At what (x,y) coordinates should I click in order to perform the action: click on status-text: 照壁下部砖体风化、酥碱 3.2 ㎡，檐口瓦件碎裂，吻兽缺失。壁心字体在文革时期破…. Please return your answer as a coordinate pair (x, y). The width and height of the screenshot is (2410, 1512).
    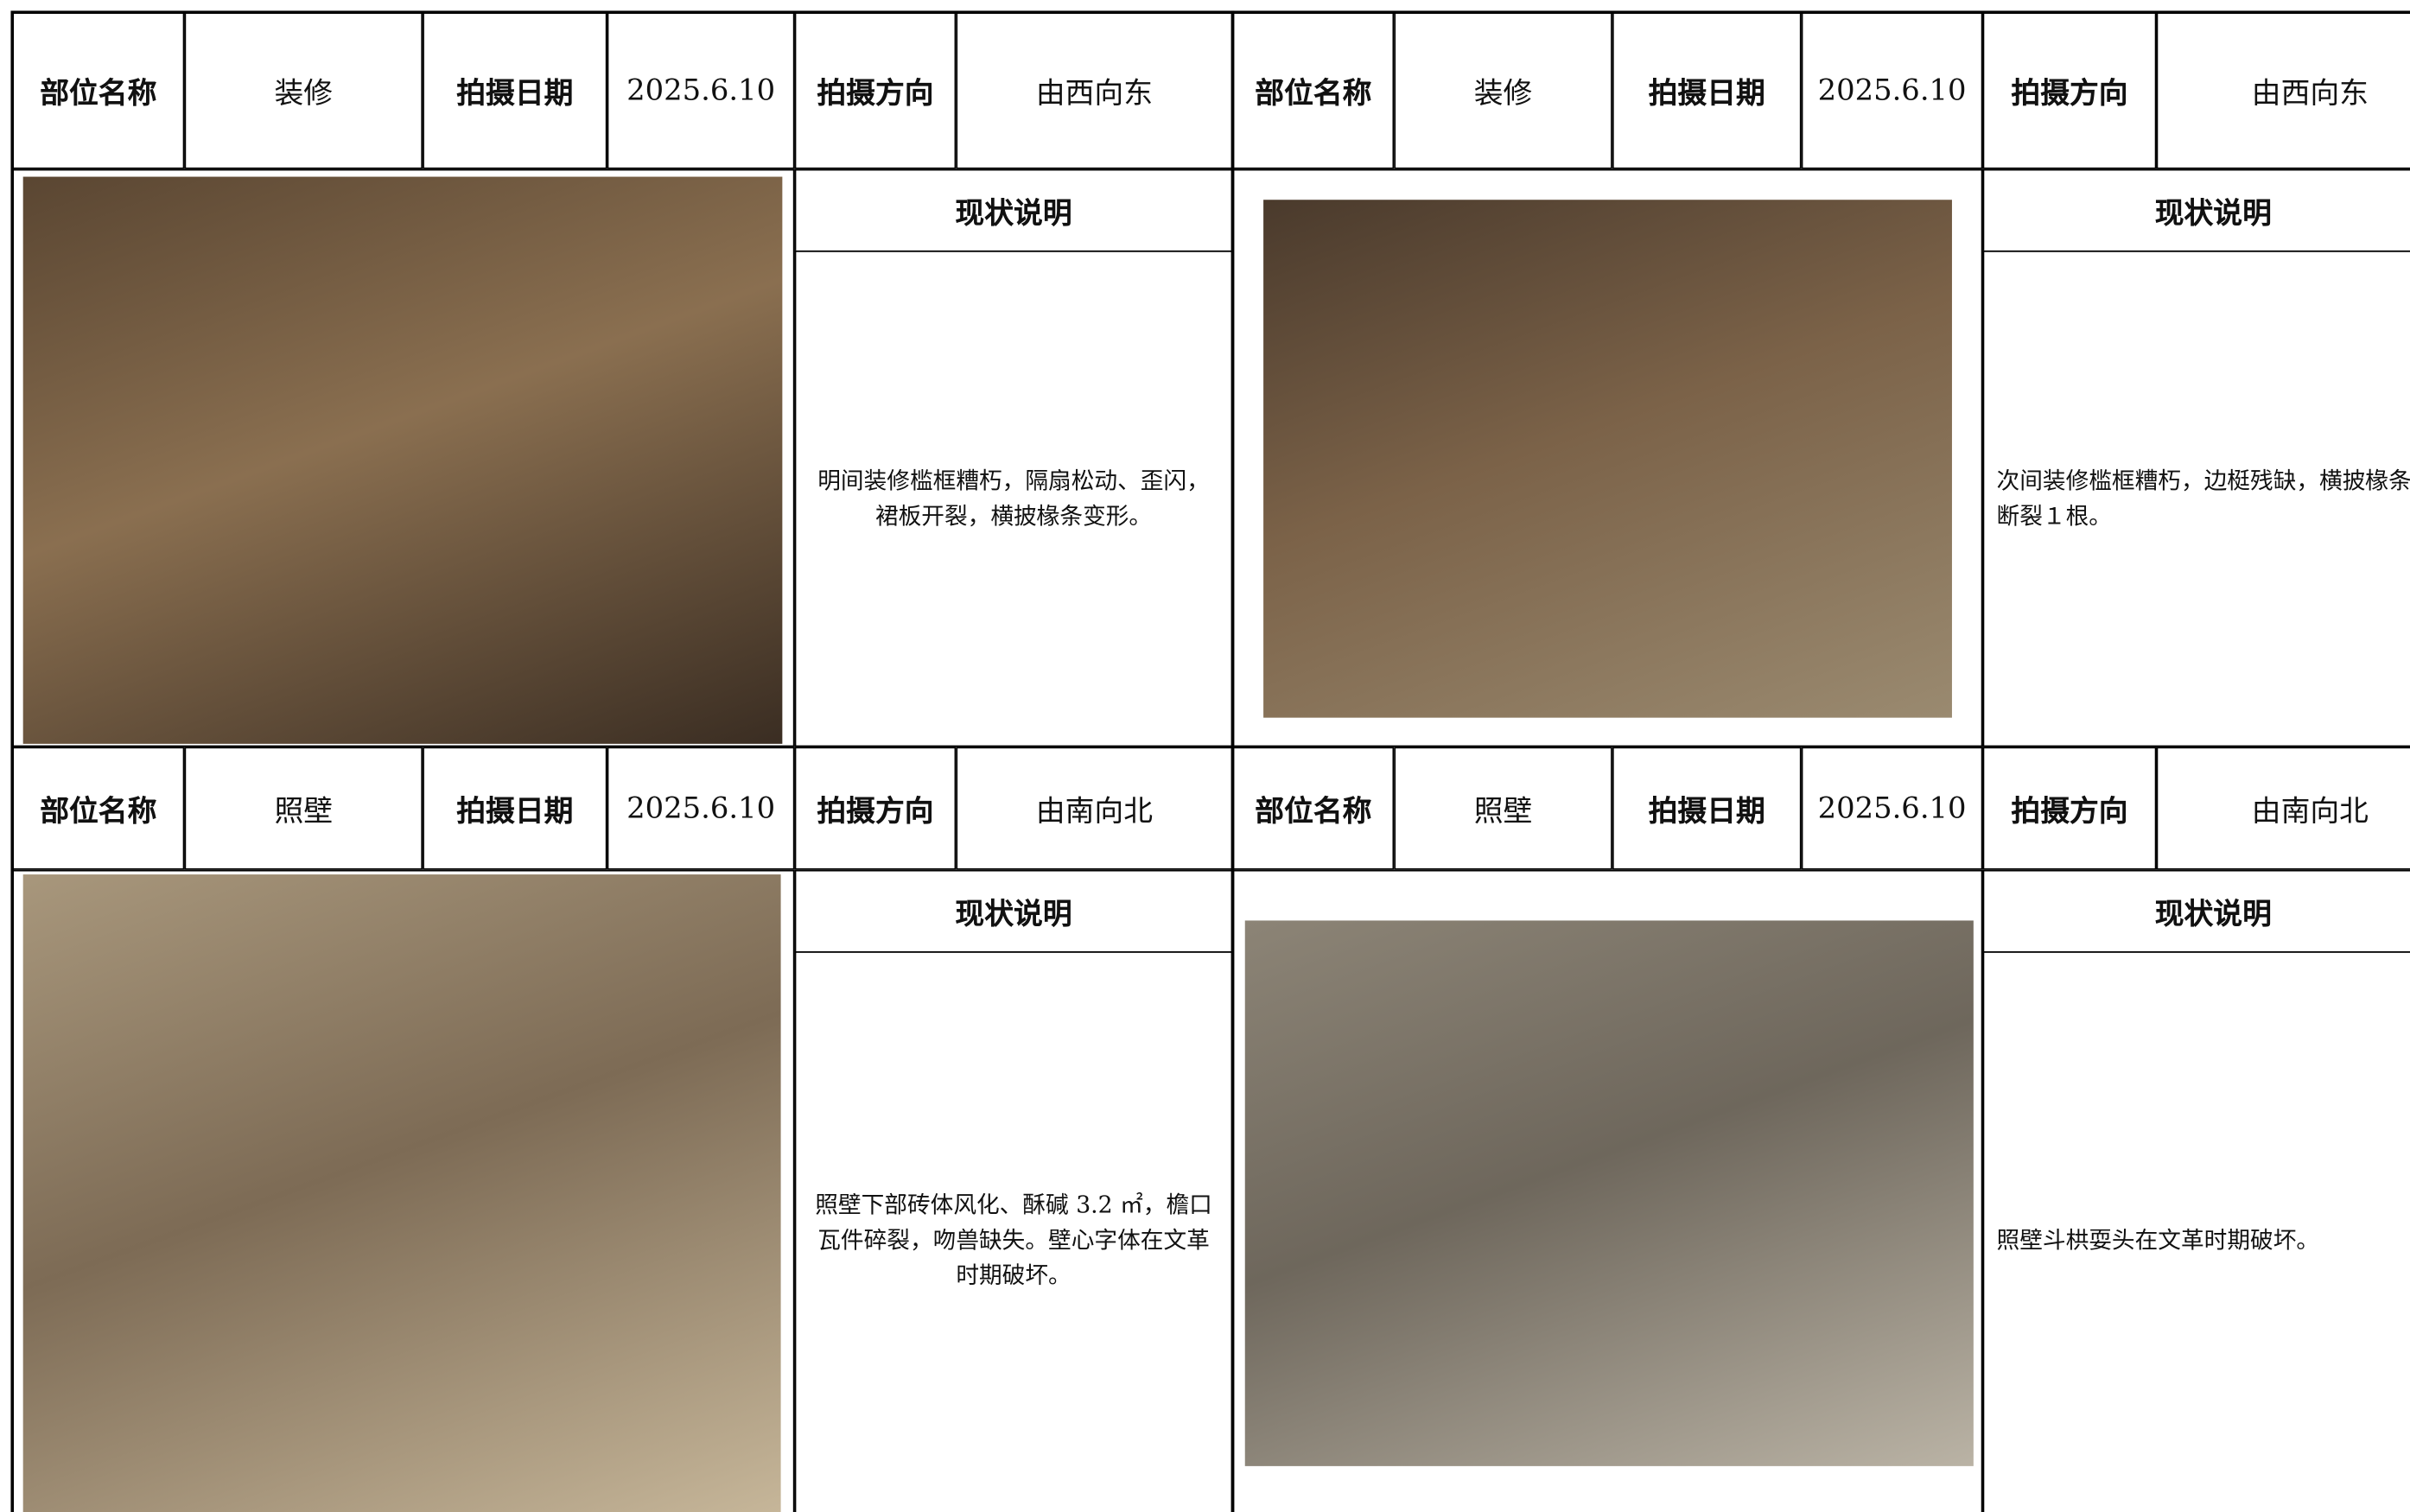
    Looking at the image, I should click on (1013, 1231).